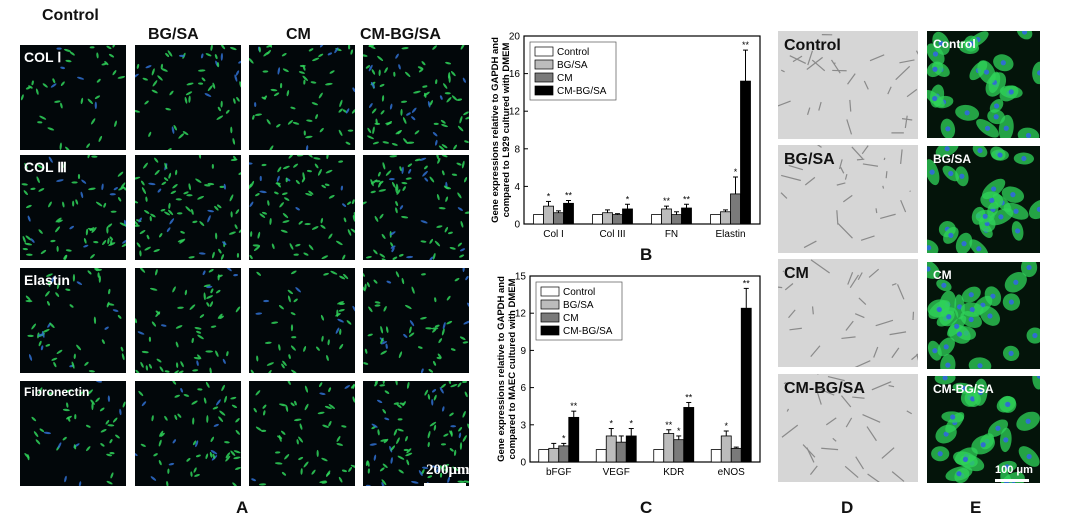  Describe the element at coordinates (495, 130) in the screenshot. I see `y-axis-label: Gene expressions relative to GAPDH and` at that location.